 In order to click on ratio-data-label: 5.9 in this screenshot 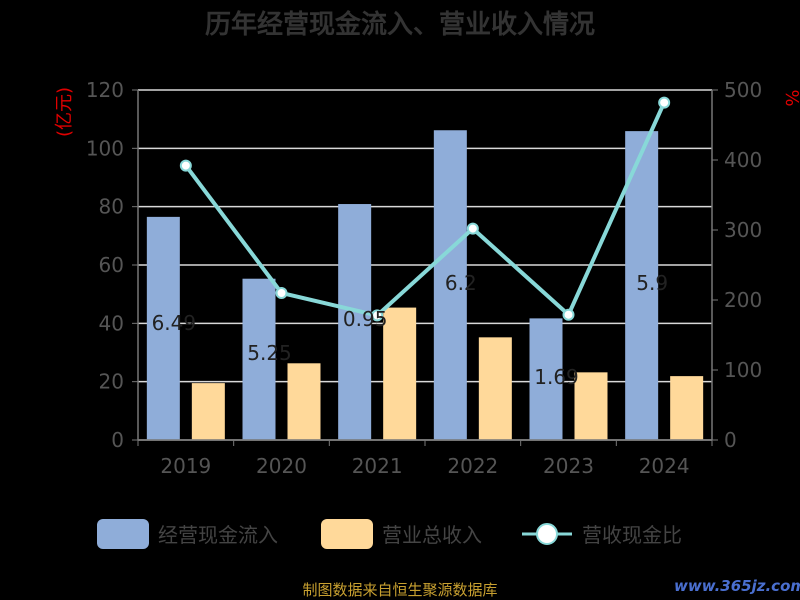, I will do `click(652, 283)`.